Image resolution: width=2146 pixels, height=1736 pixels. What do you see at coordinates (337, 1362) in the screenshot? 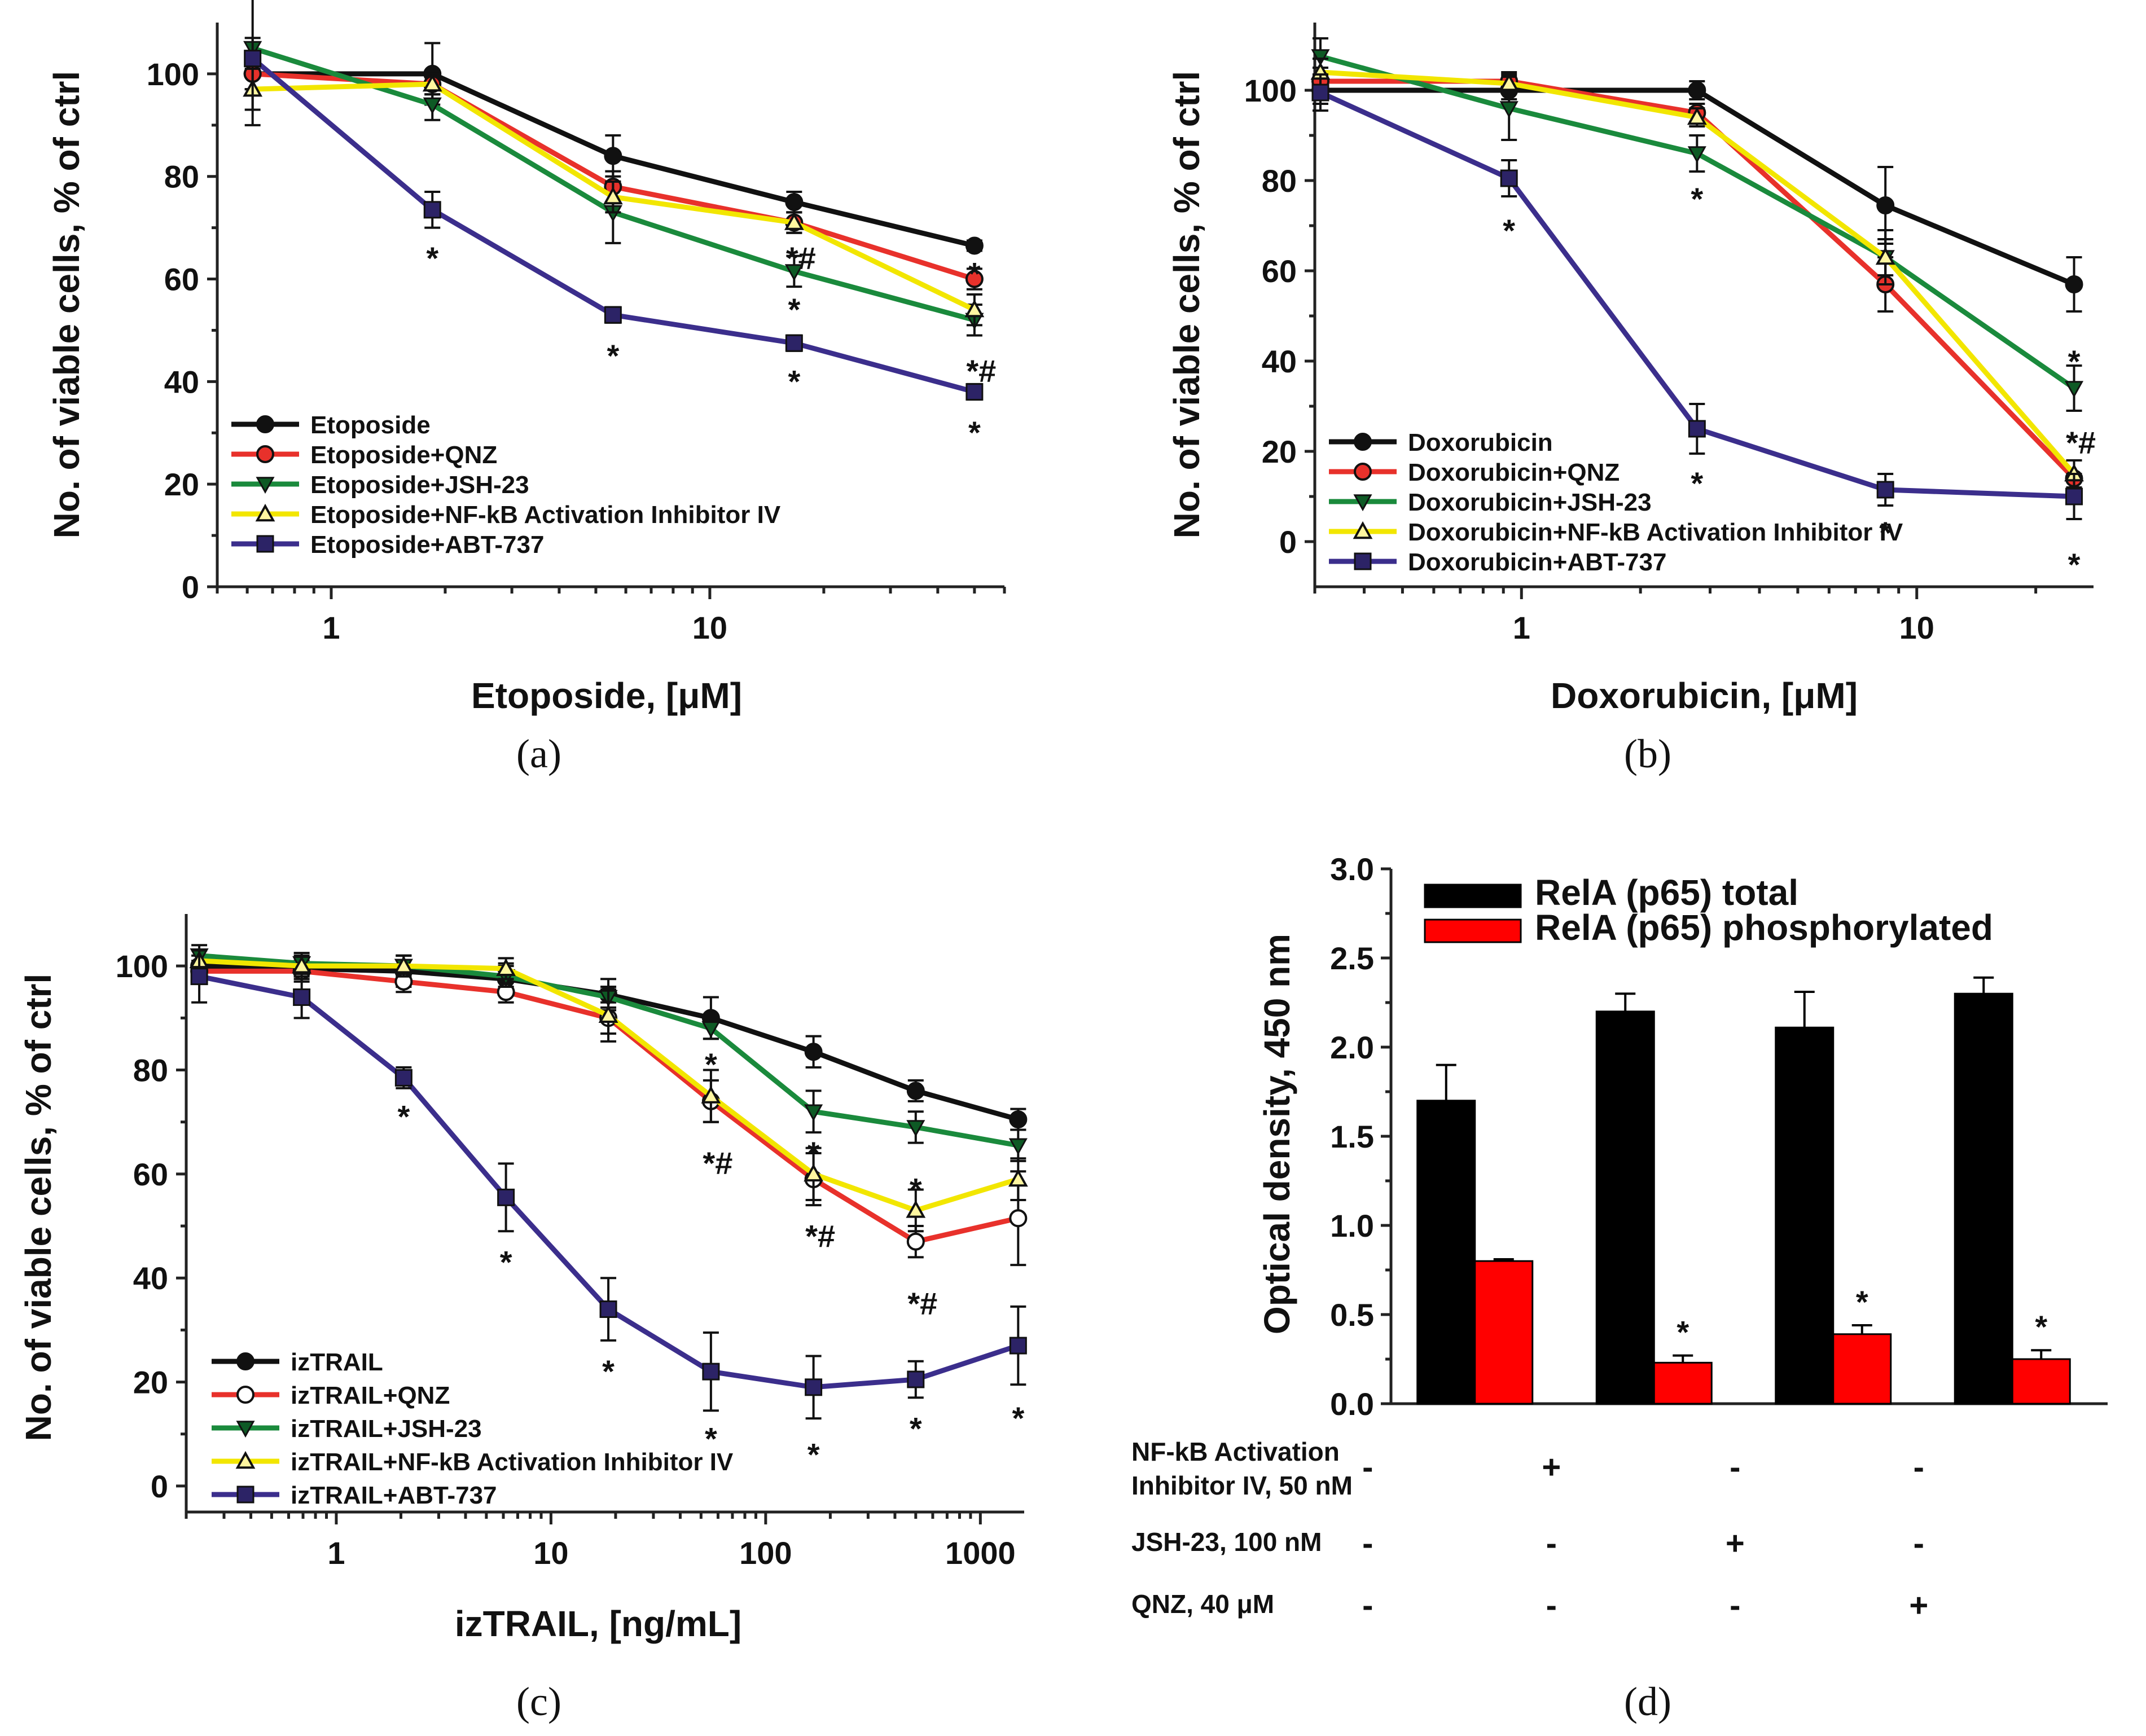
I see `legend-label: izTRAIL` at bounding box center [337, 1362].